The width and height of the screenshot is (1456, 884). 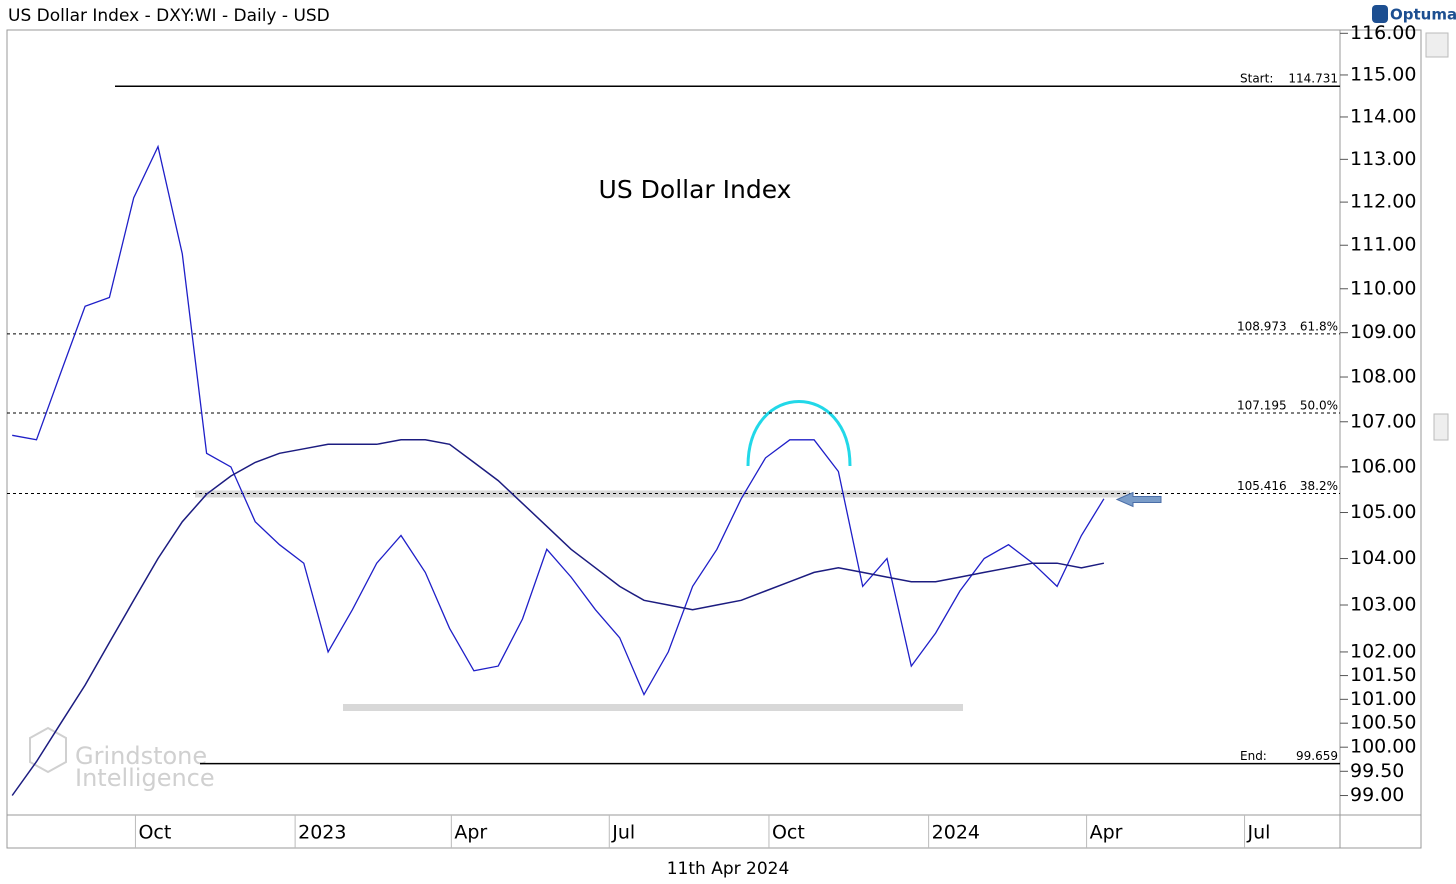 What do you see at coordinates (1383, 202) in the screenshot?
I see `y-tick-label: 112.00` at bounding box center [1383, 202].